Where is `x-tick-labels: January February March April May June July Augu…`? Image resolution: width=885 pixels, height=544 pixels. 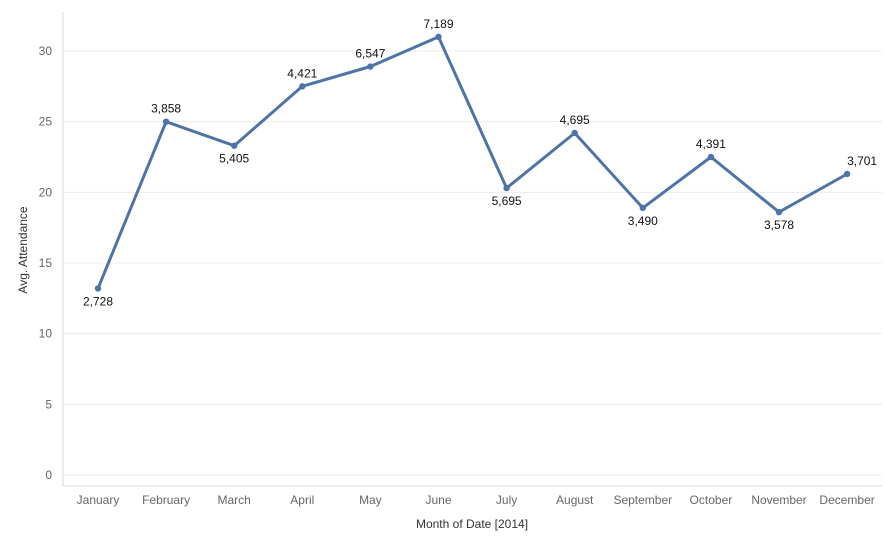
x-tick-labels: January February March April May June July Augu… is located at coordinates (476, 500).